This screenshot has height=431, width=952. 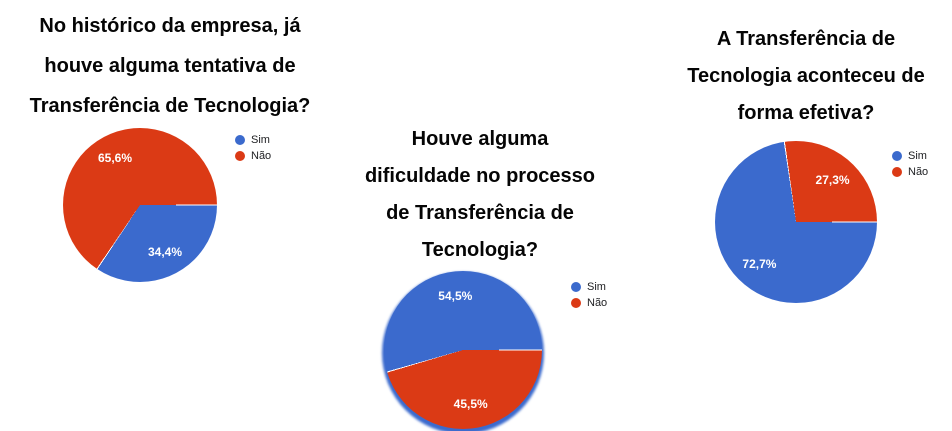 I want to click on slice-value-nao: 65,6%, so click(x=114, y=158).